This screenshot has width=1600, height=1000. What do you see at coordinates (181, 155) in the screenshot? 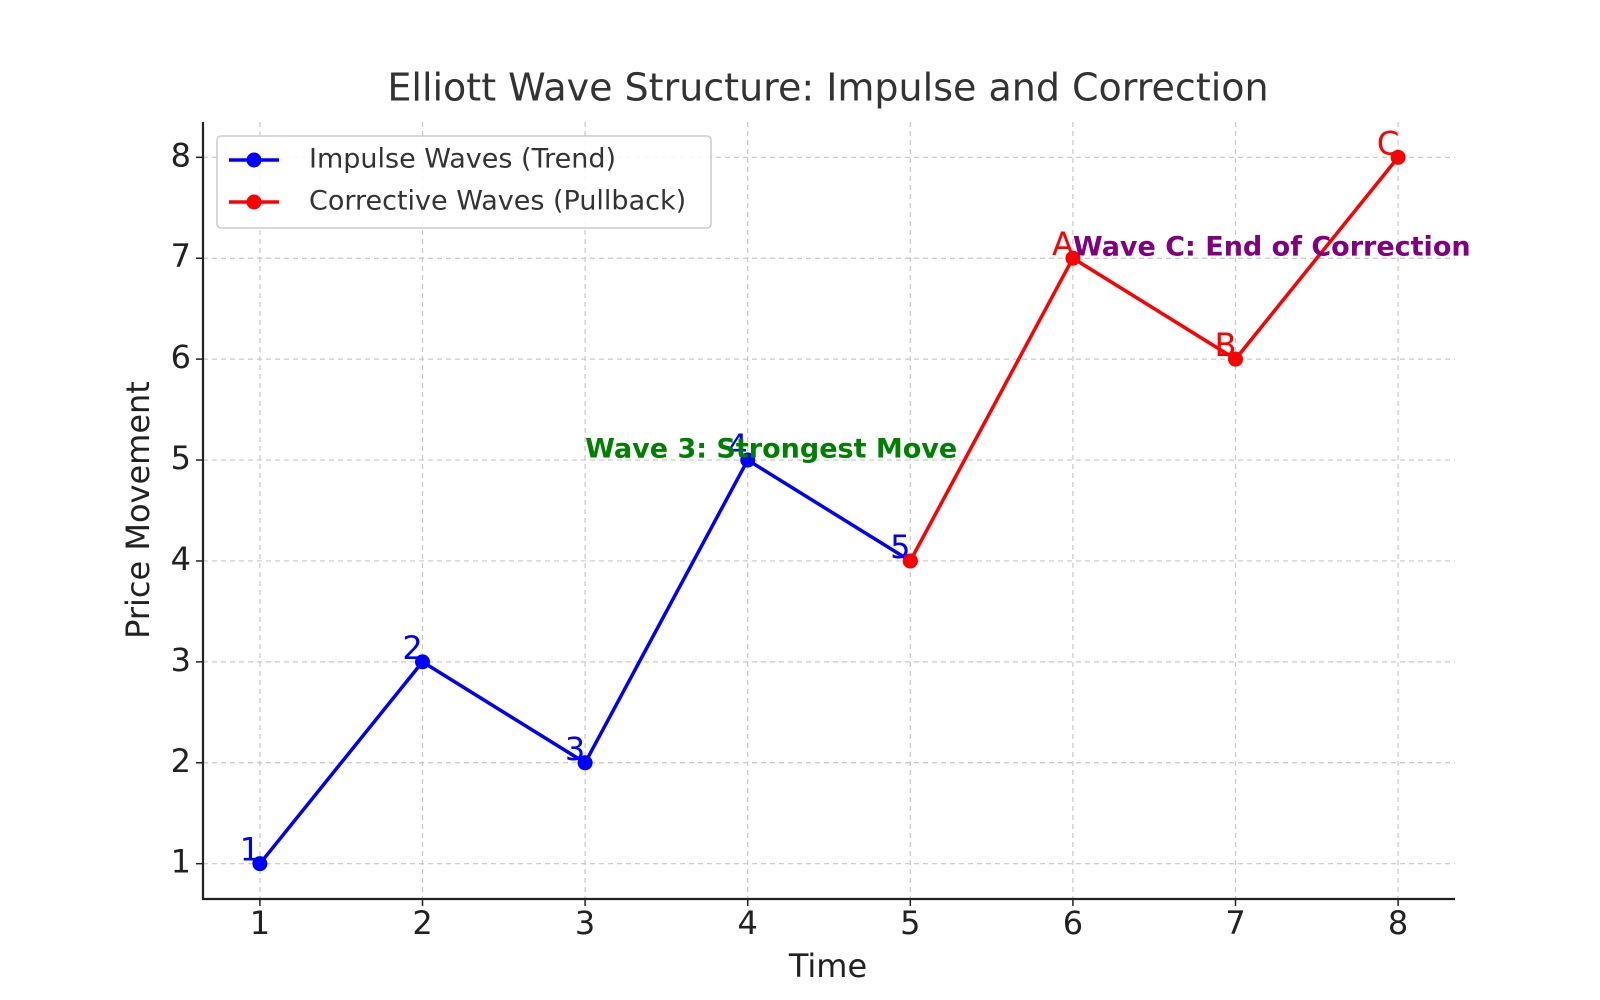
I see `y-tick-label: 8` at bounding box center [181, 155].